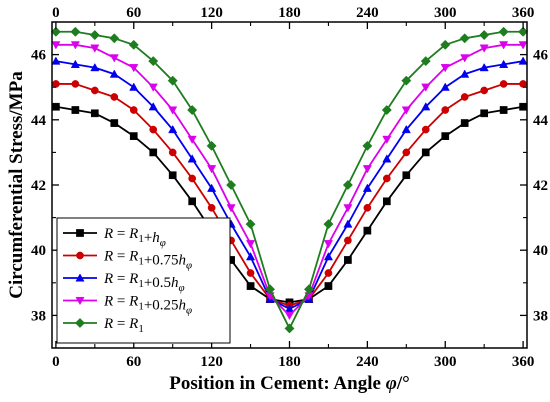 The height and width of the screenshot is (402, 550). I want to click on legend-item: R = R1+0.75hφ, so click(127, 260).